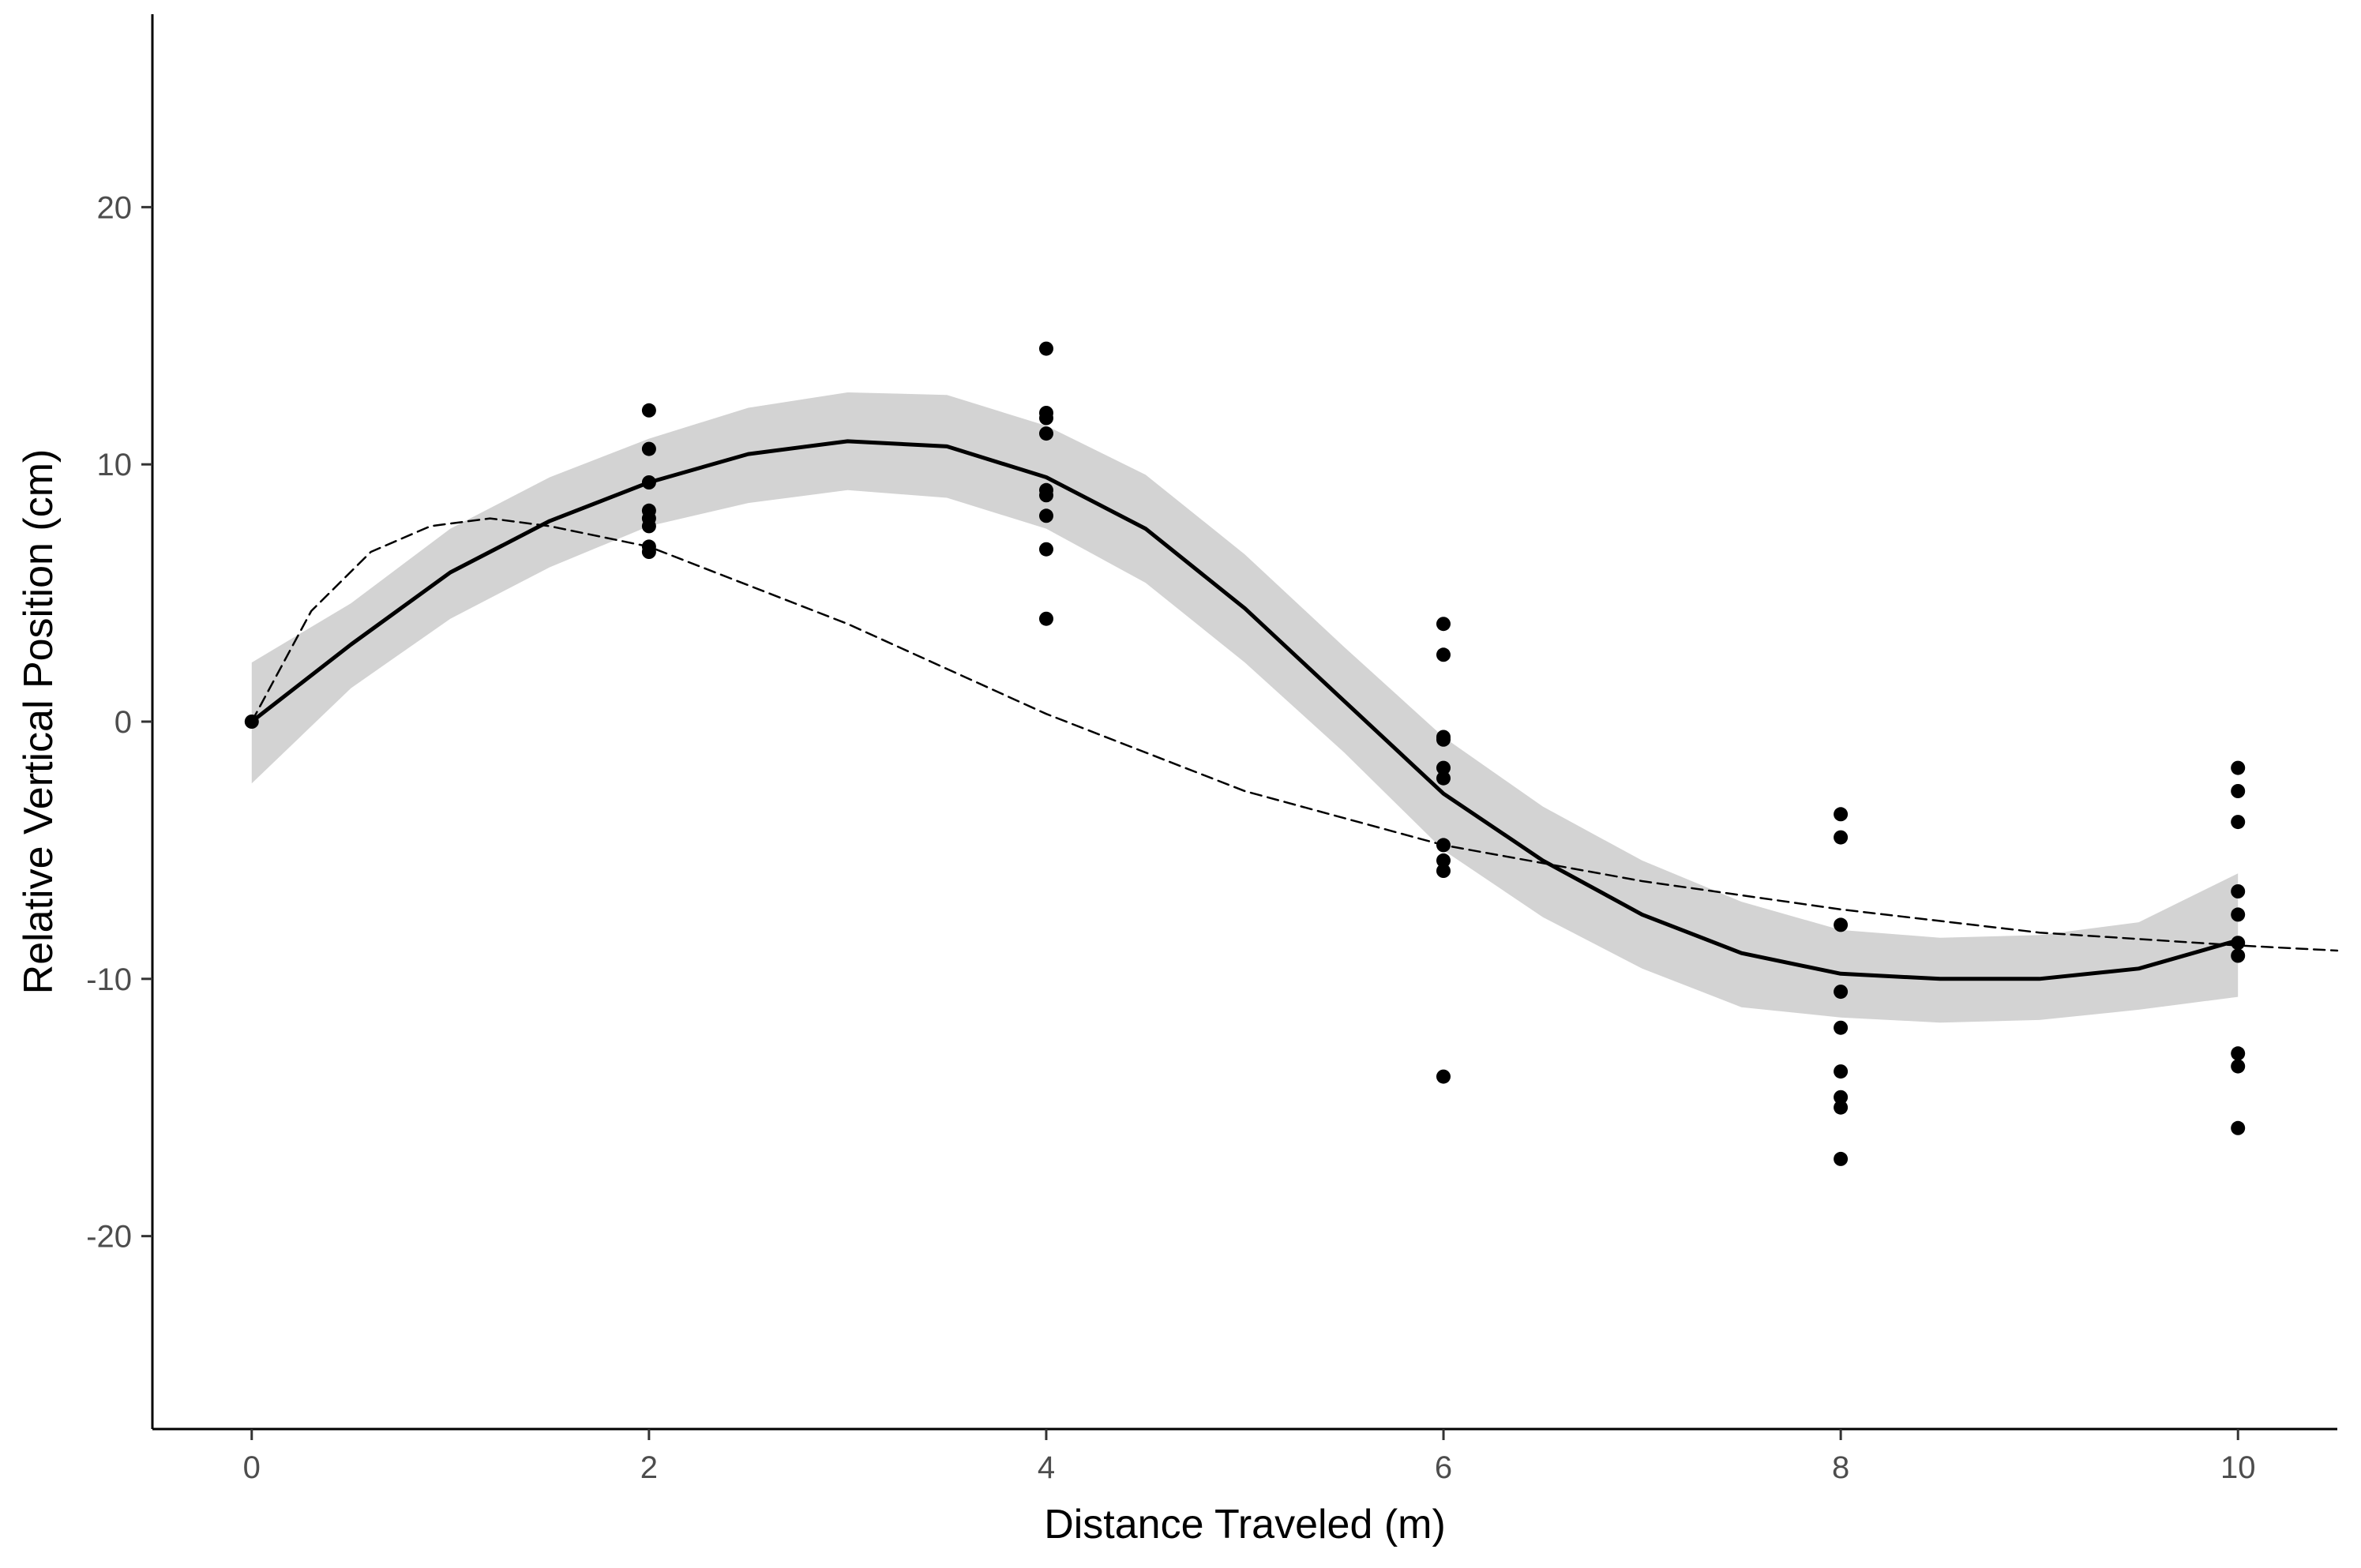 This screenshot has width=2361, height=1568. I want to click on x-tick-label: 2, so click(649, 1468).